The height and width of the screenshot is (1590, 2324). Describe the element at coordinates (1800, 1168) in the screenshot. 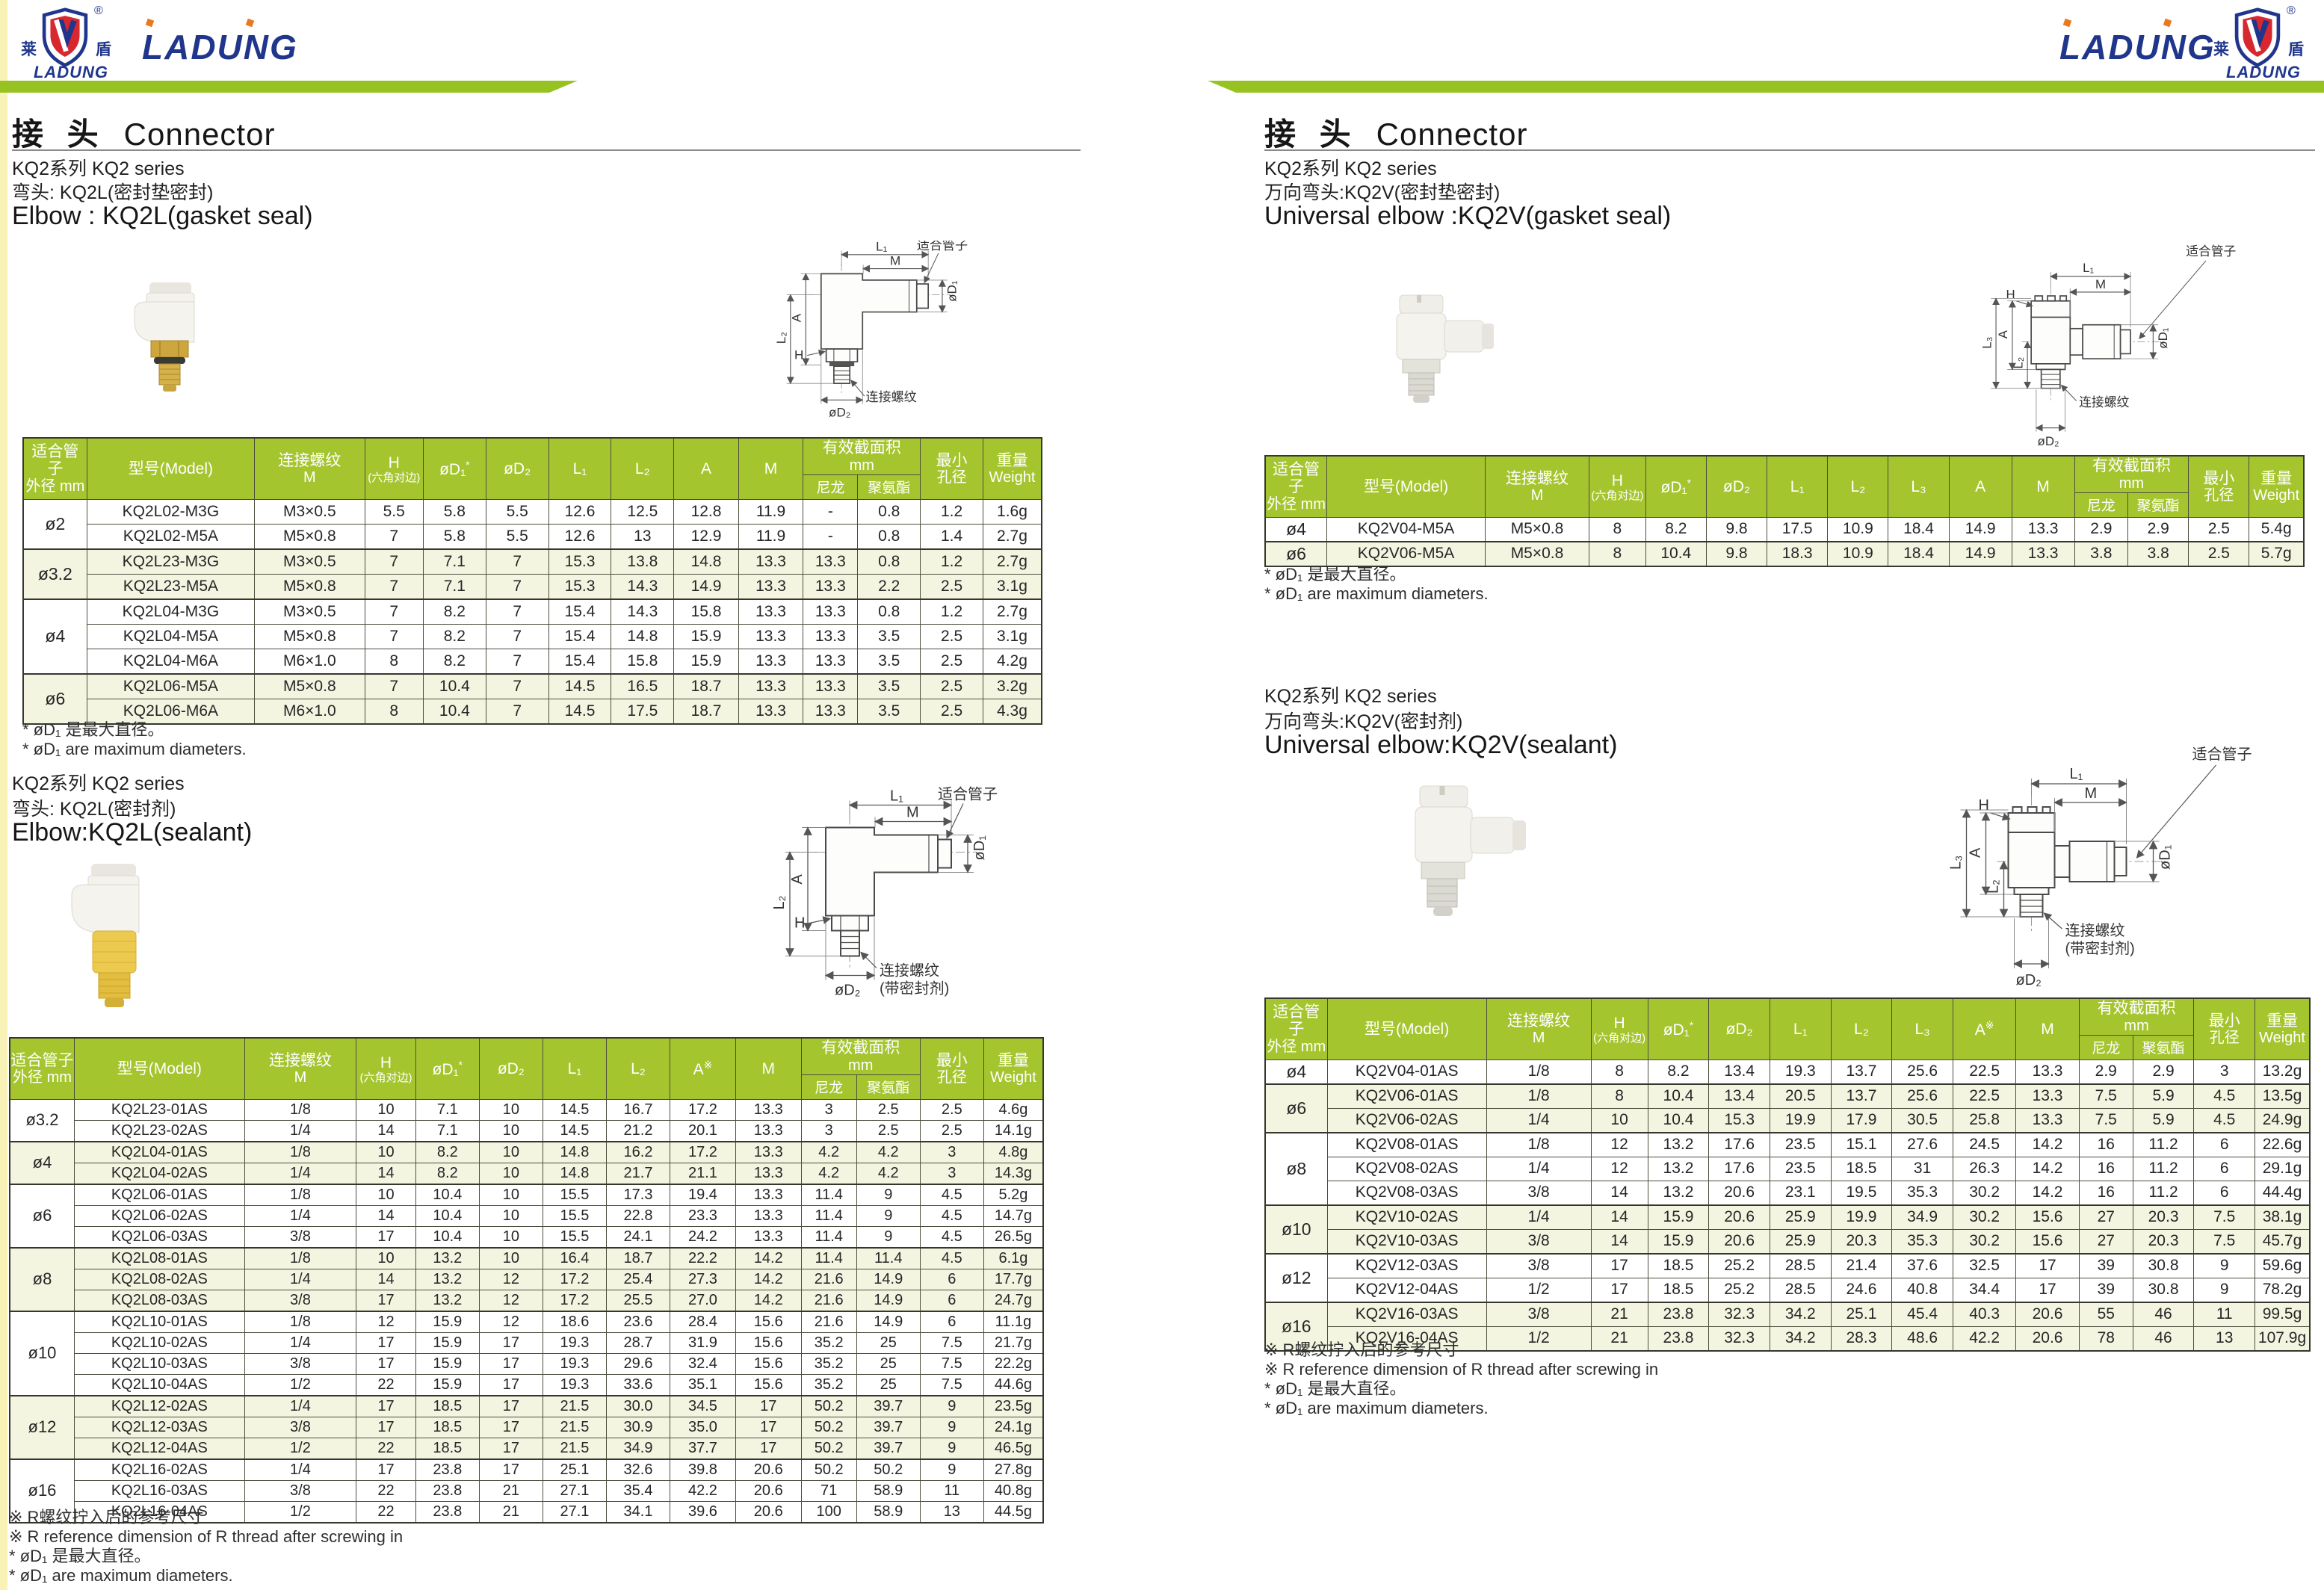

I see `spec-cell: 23.5` at that location.